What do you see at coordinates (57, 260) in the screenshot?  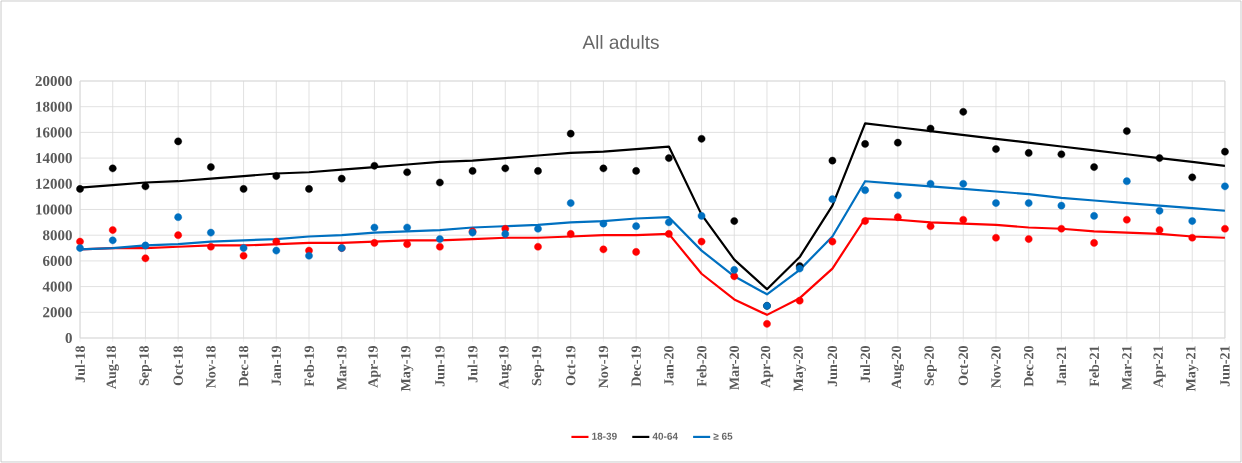 I see `y-tick-label: 6000` at bounding box center [57, 260].